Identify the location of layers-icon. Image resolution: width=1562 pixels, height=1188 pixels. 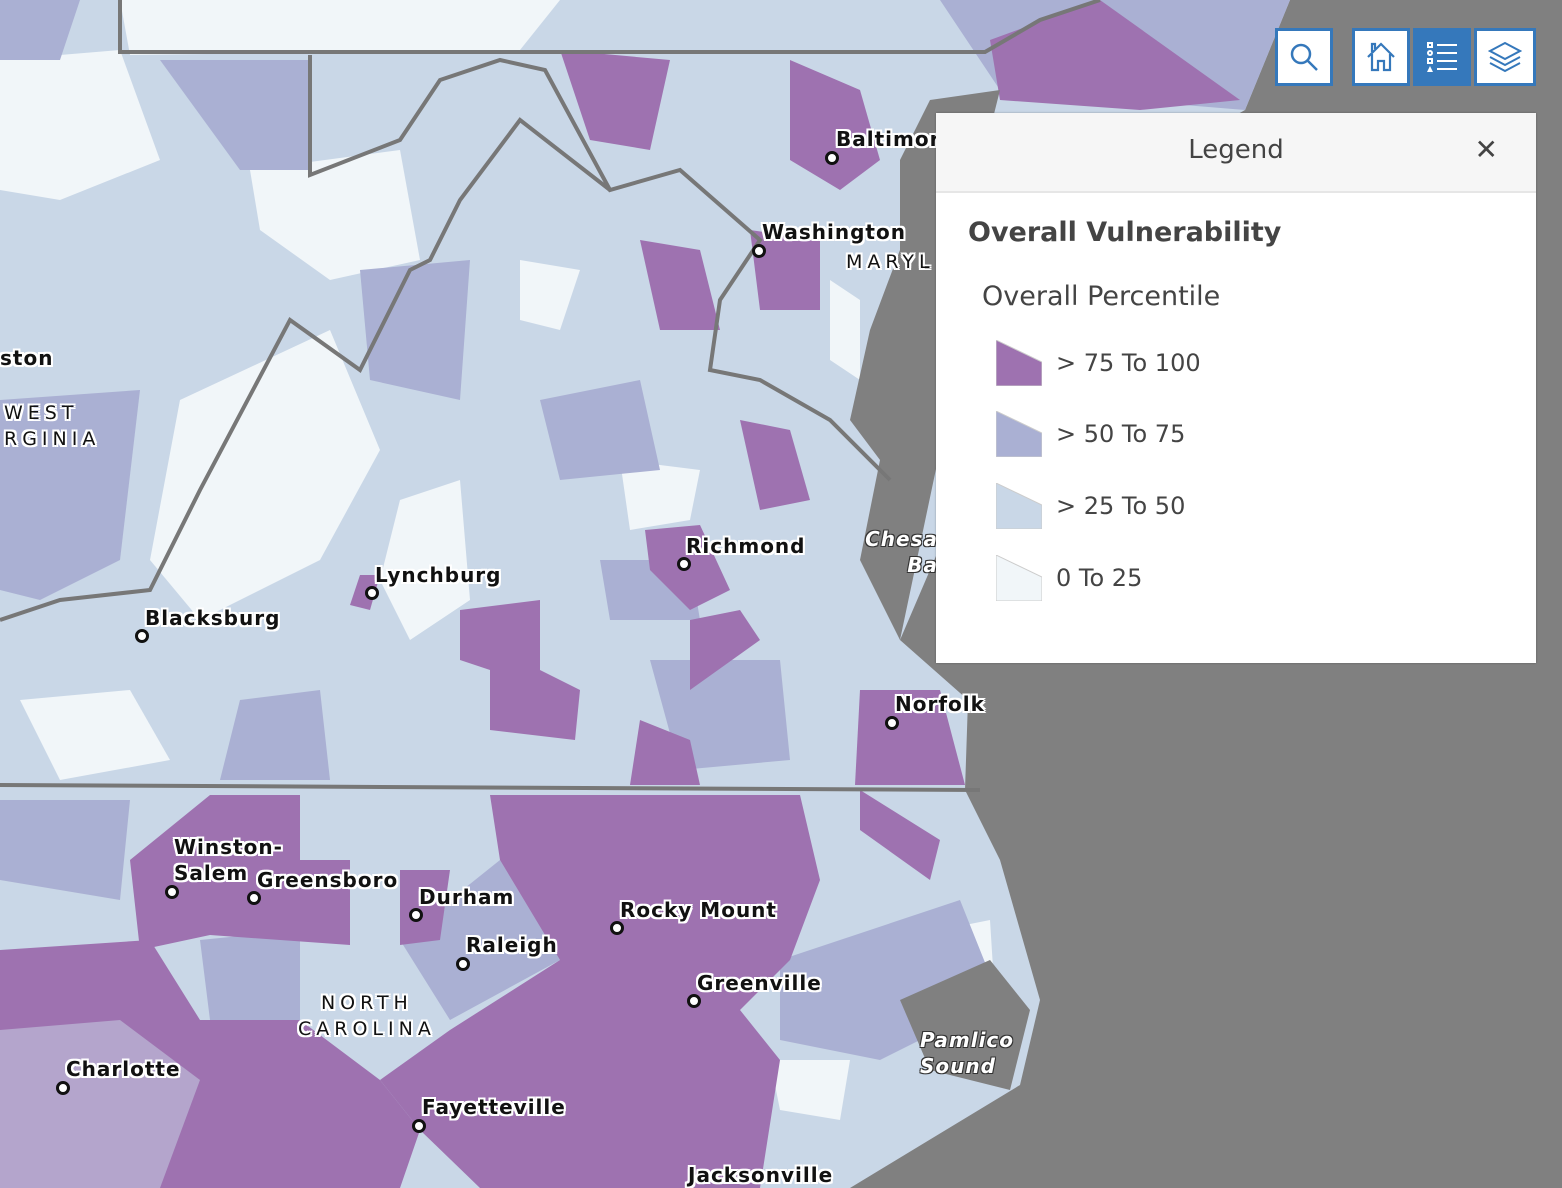
(1505, 57).